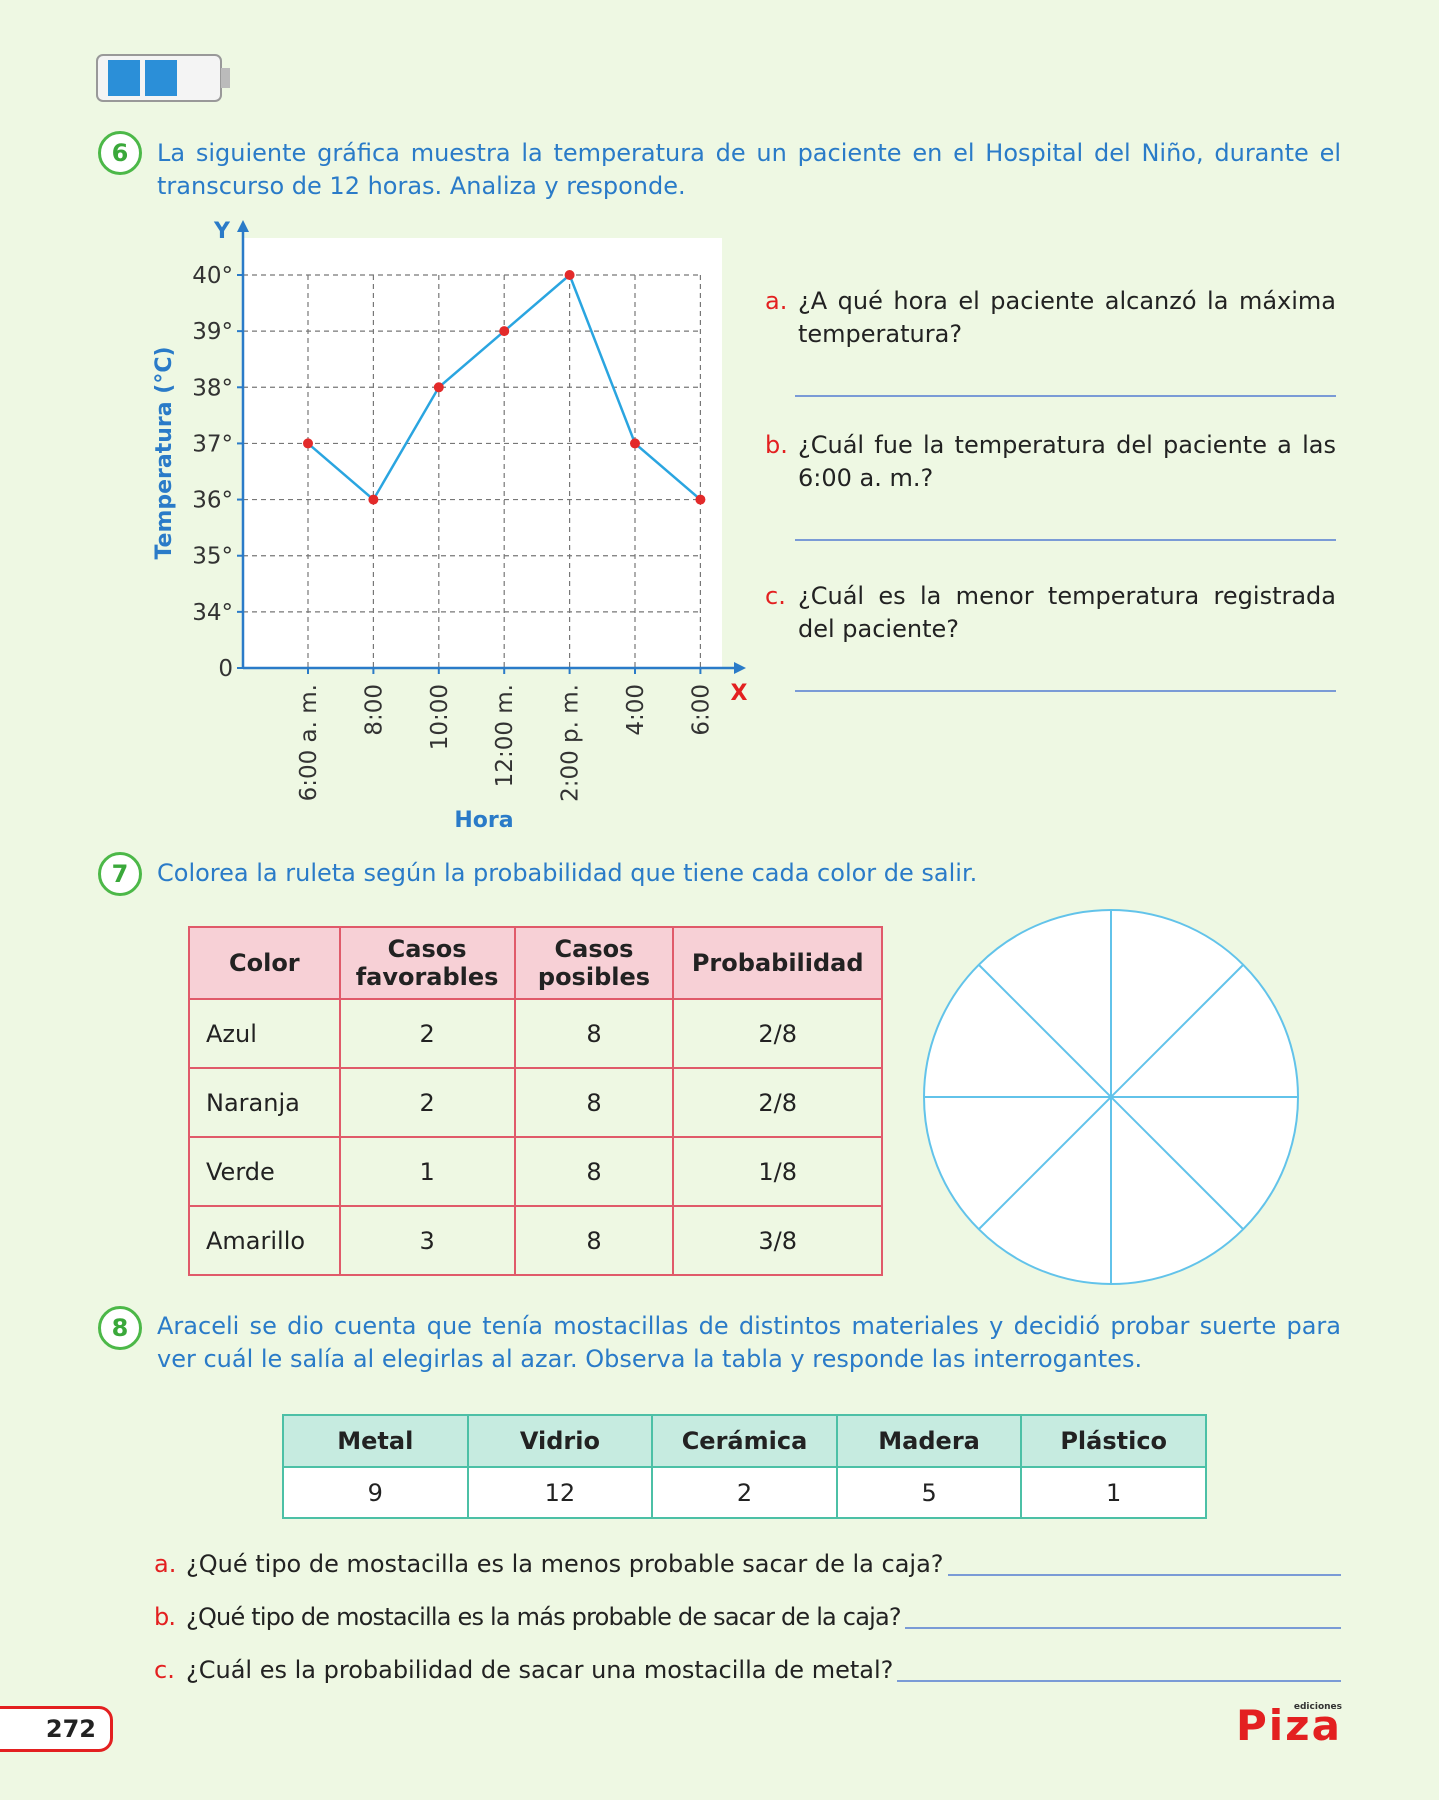 The image size is (1439, 1800). Describe the element at coordinates (427, 963) in the screenshot. I see `header-cell: Casos favorables` at that location.